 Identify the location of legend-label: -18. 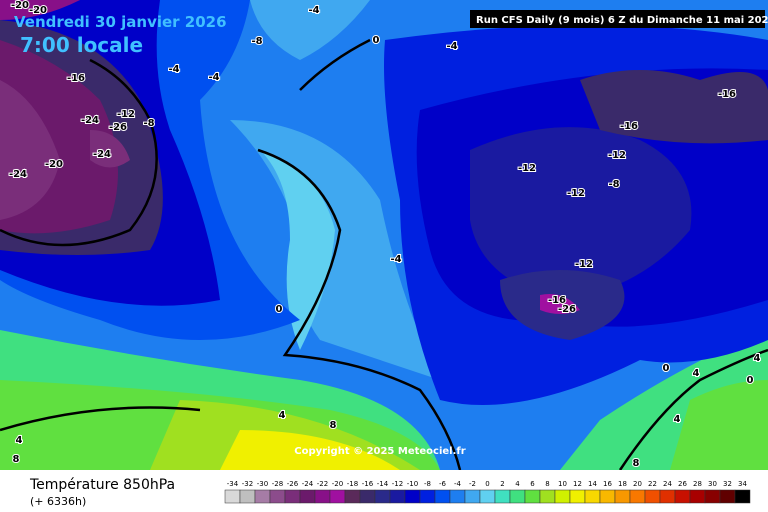
(352, 484).